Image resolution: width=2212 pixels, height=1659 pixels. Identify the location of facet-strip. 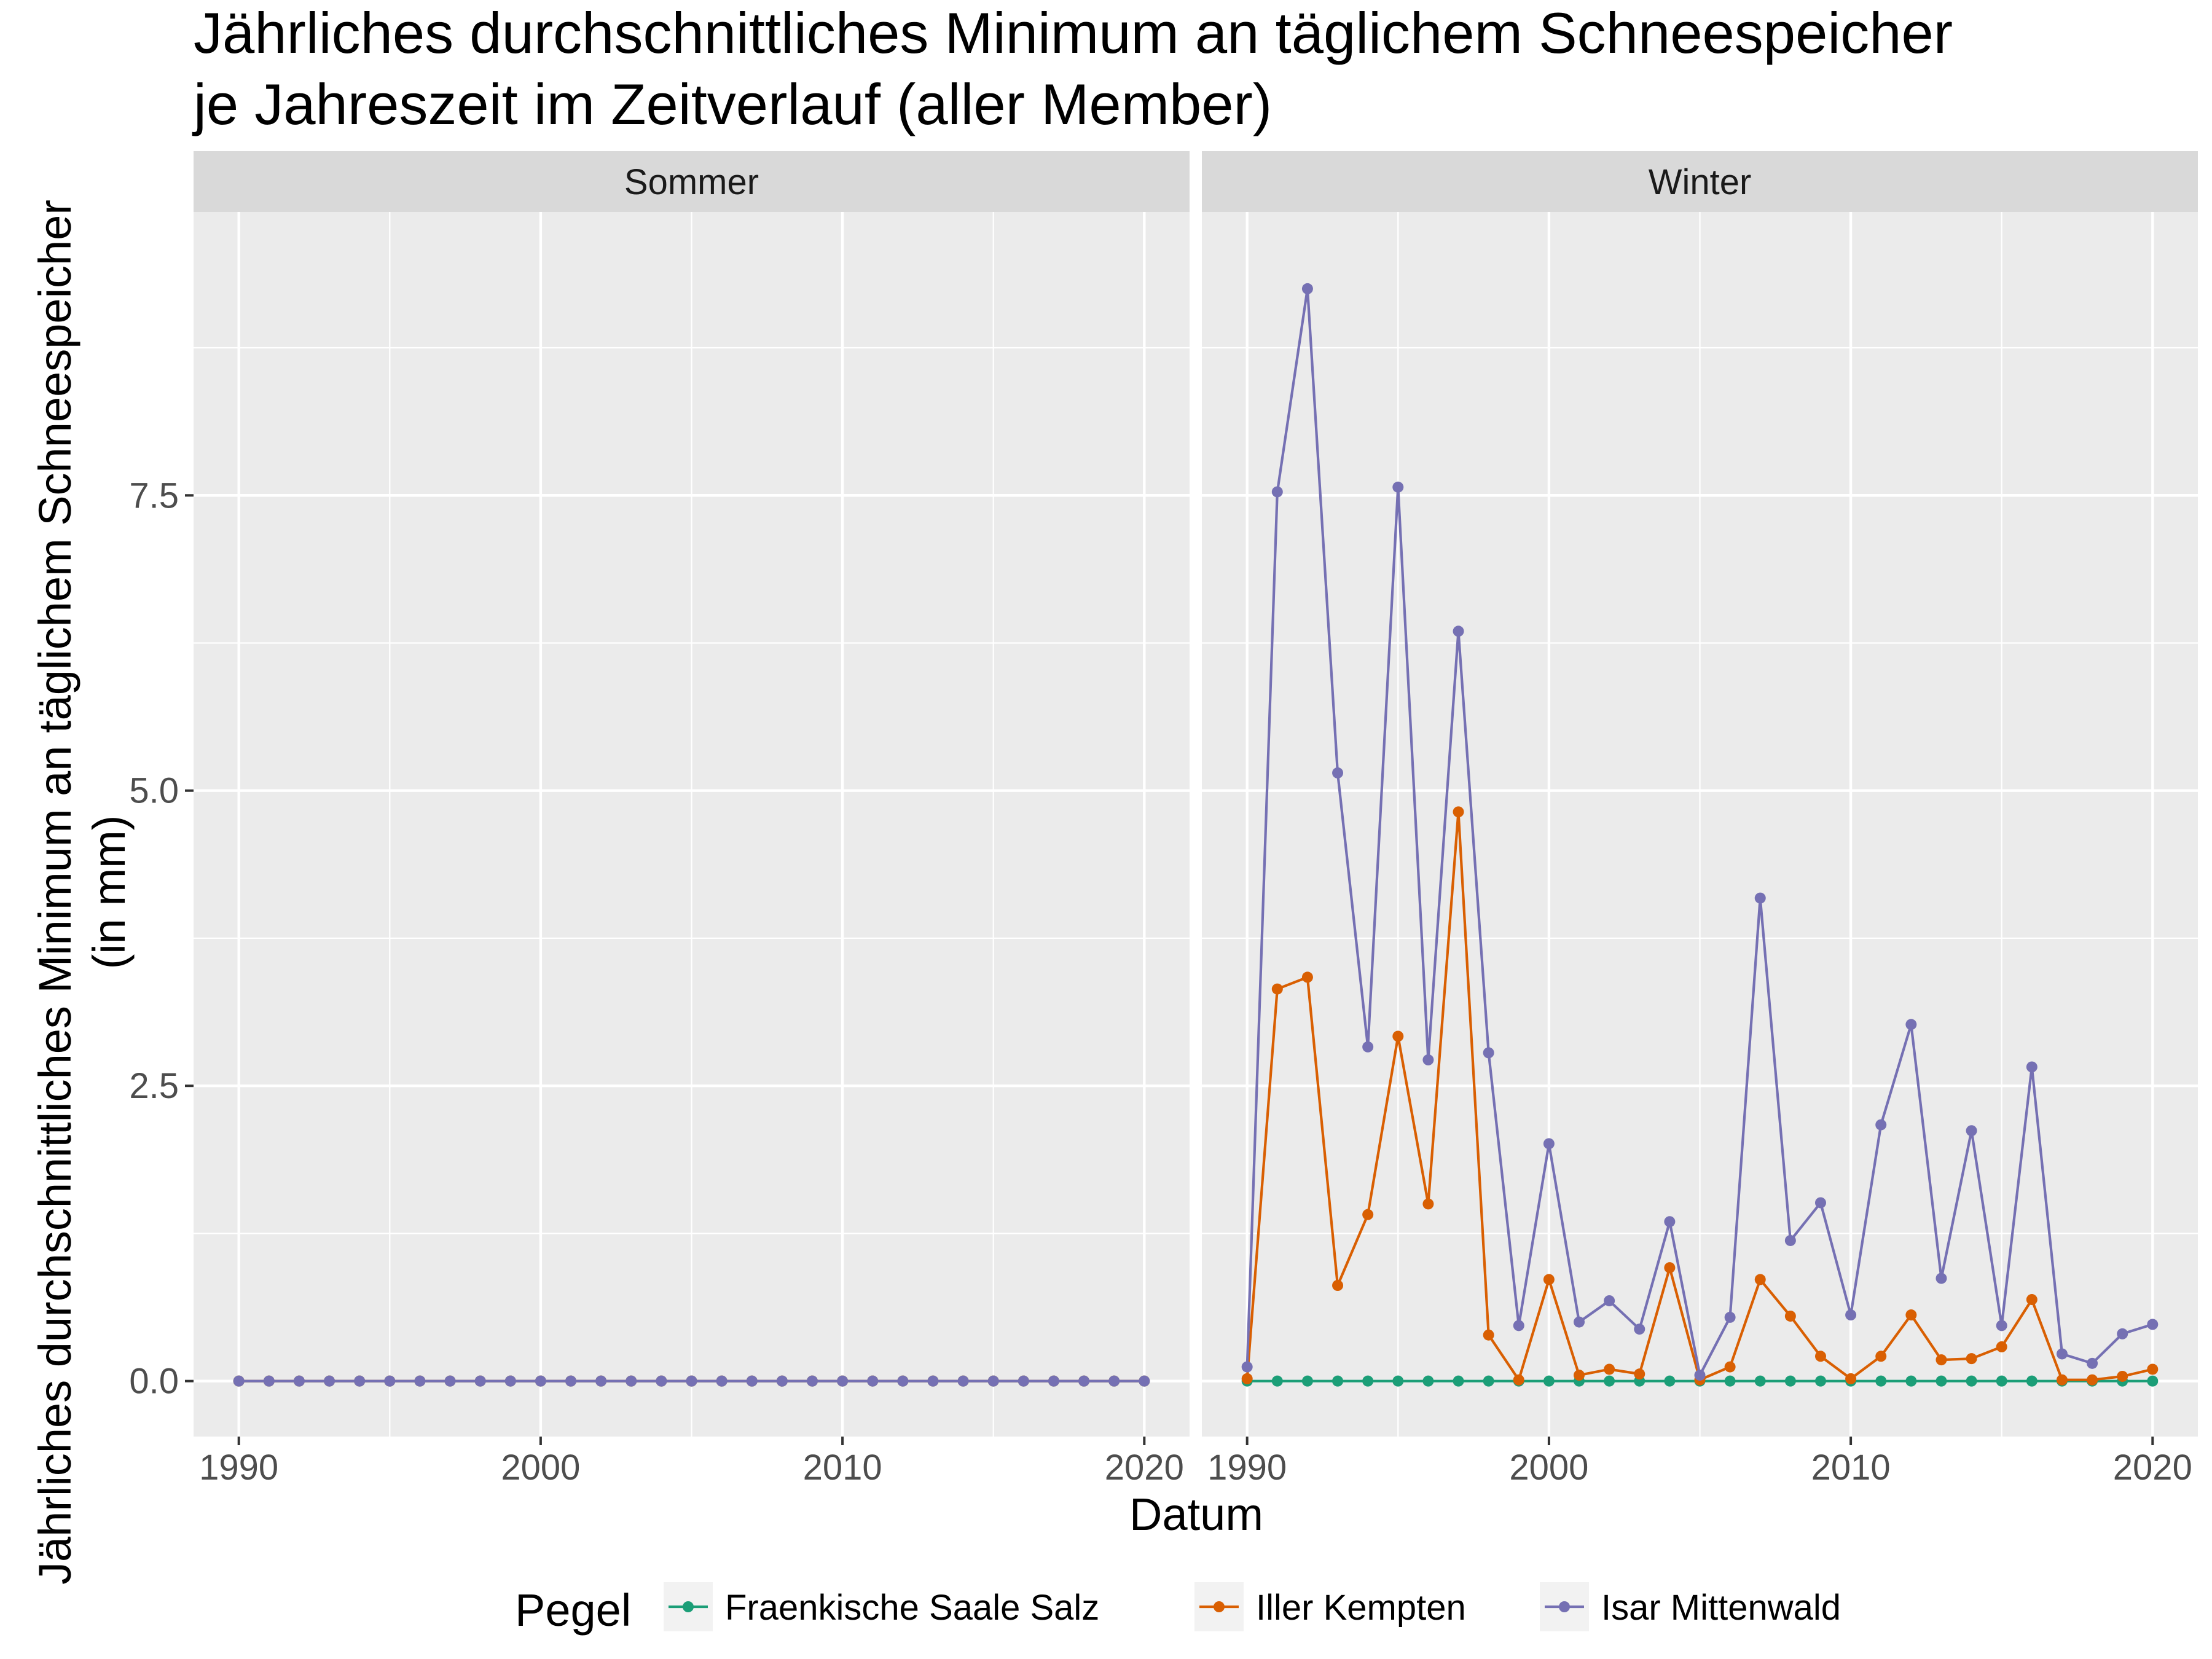
(1700, 181).